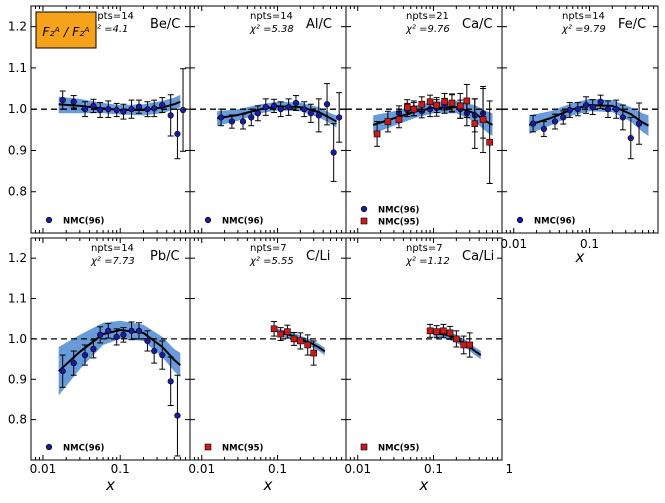  What do you see at coordinates (271, 261) in the screenshot?
I see `chi2-label: χ² =5.55` at bounding box center [271, 261].